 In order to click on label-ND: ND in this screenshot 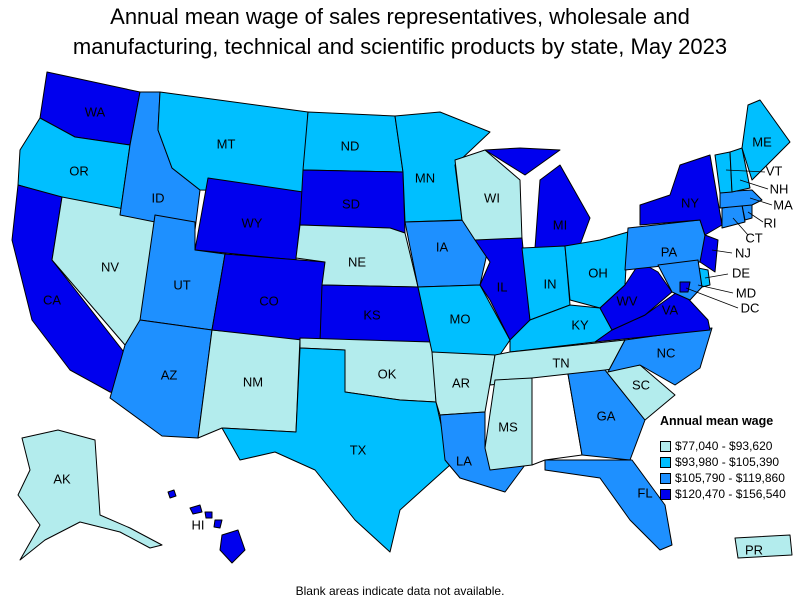, I will do `click(350, 145)`.